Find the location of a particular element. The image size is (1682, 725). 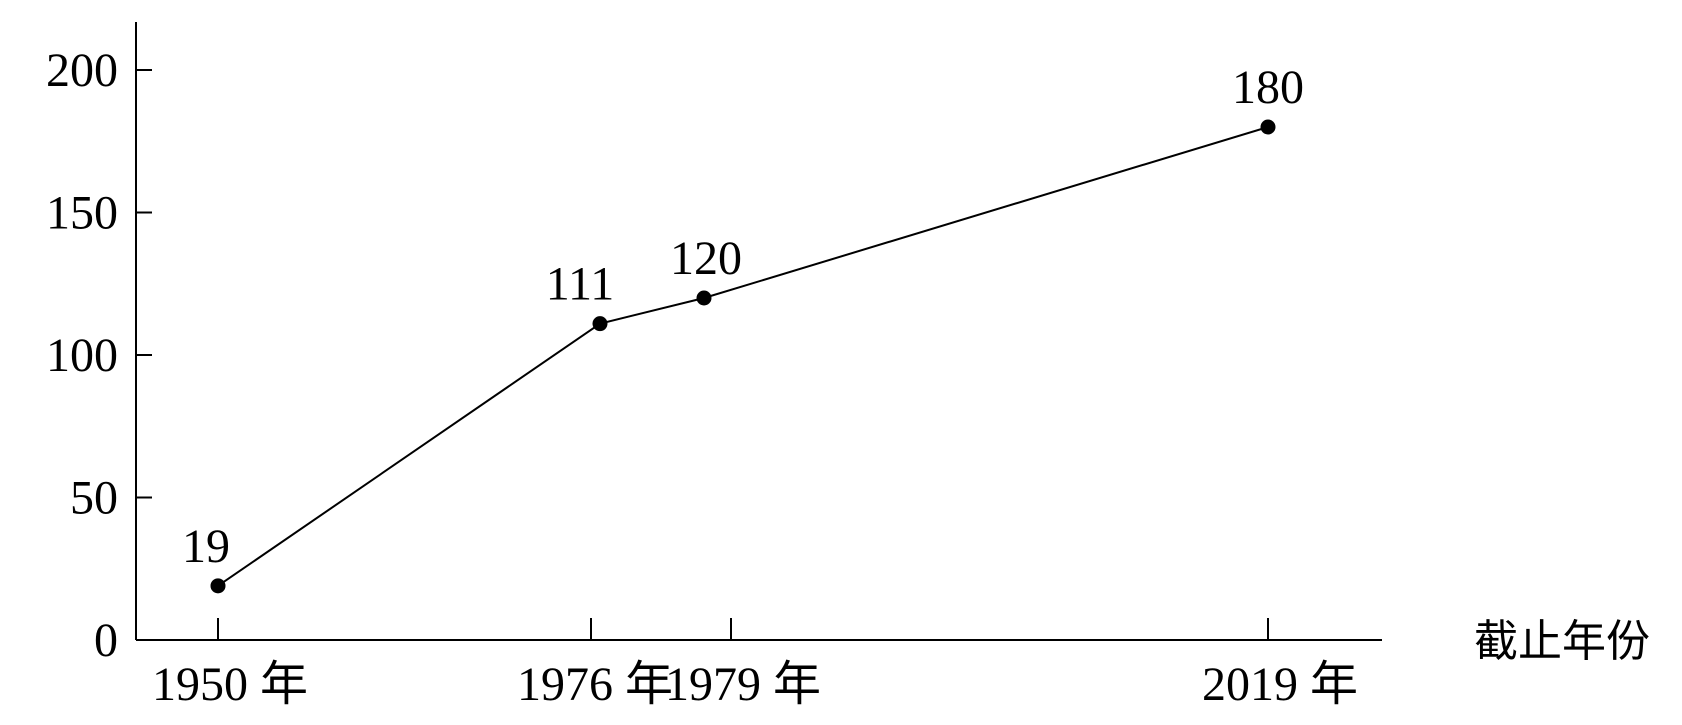

x-axis-title: 截止年份 is located at coordinates (1562, 641).